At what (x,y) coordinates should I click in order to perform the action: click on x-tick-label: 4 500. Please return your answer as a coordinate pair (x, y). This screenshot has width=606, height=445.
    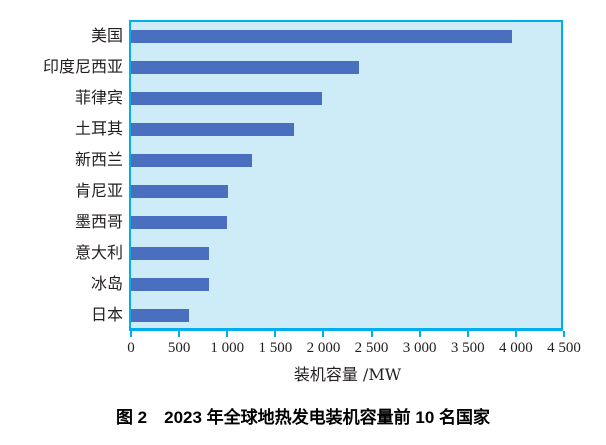
    Looking at the image, I should click on (564, 348).